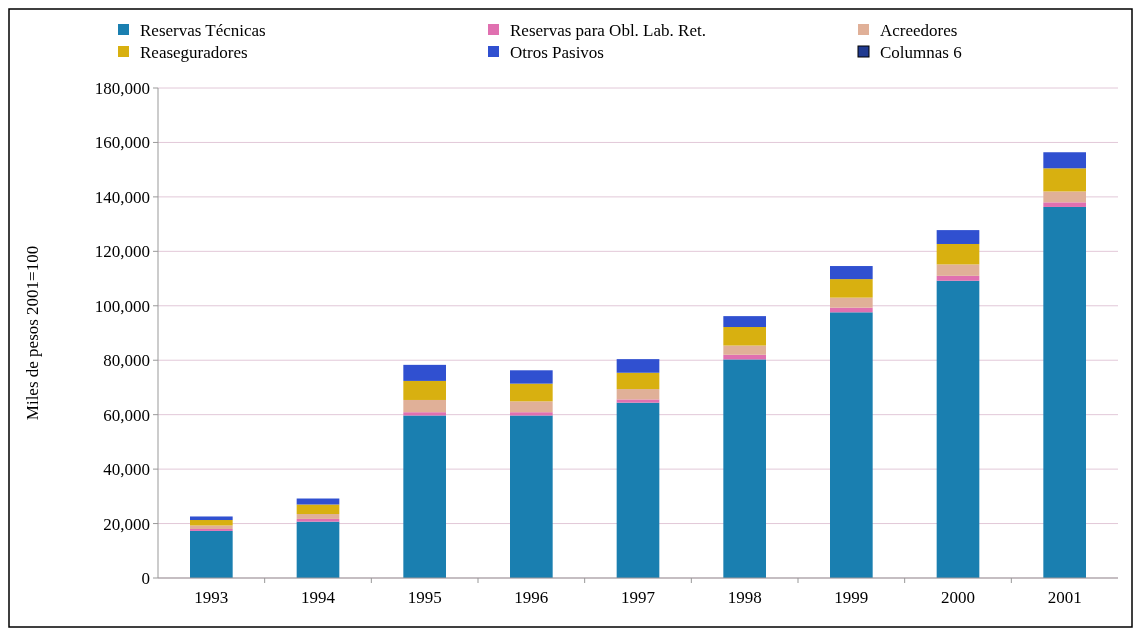  Describe the element at coordinates (122, 143) in the screenshot. I see `y-tick-label: 160,000` at that location.